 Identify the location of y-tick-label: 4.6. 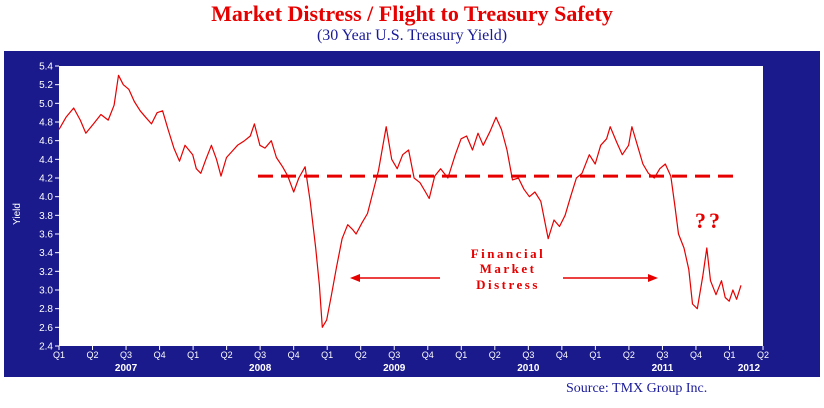
(46, 141).